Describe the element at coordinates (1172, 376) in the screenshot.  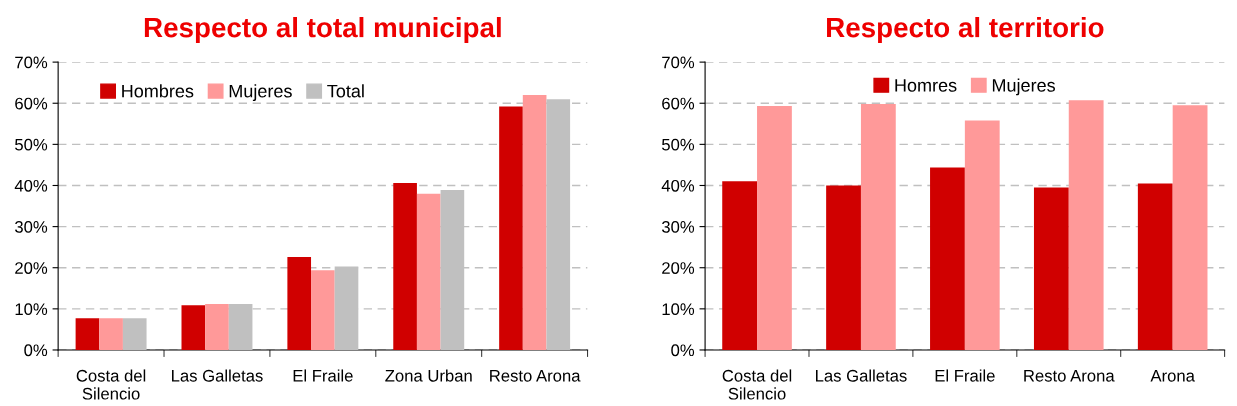
I see `x-tick-label: Arona` at that location.